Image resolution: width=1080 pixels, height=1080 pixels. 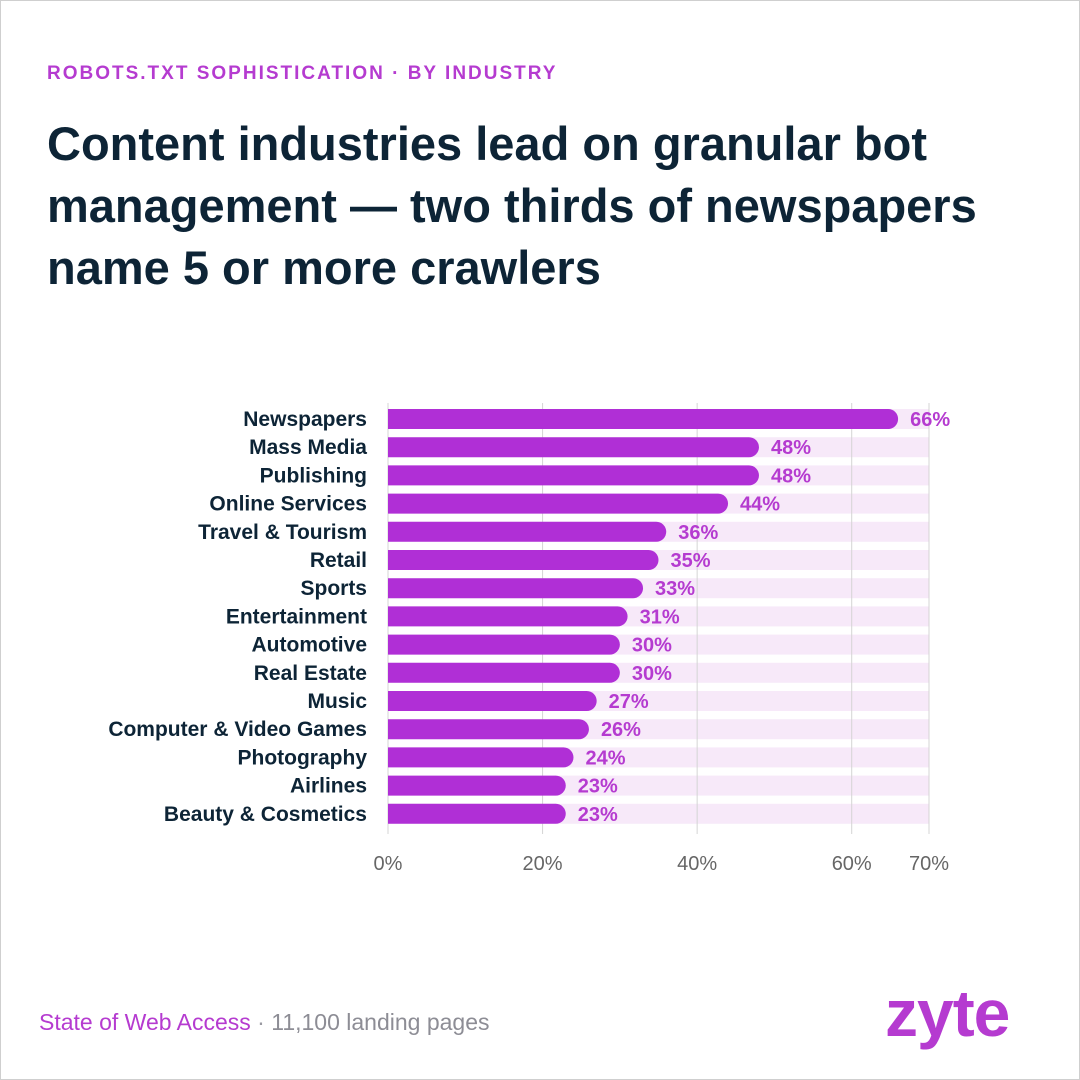 What do you see at coordinates (302, 73) in the screenshot?
I see `chart-eyebrow: ROBOTS.TXT SOPHISTICATION · BY INDUSTRY` at bounding box center [302, 73].